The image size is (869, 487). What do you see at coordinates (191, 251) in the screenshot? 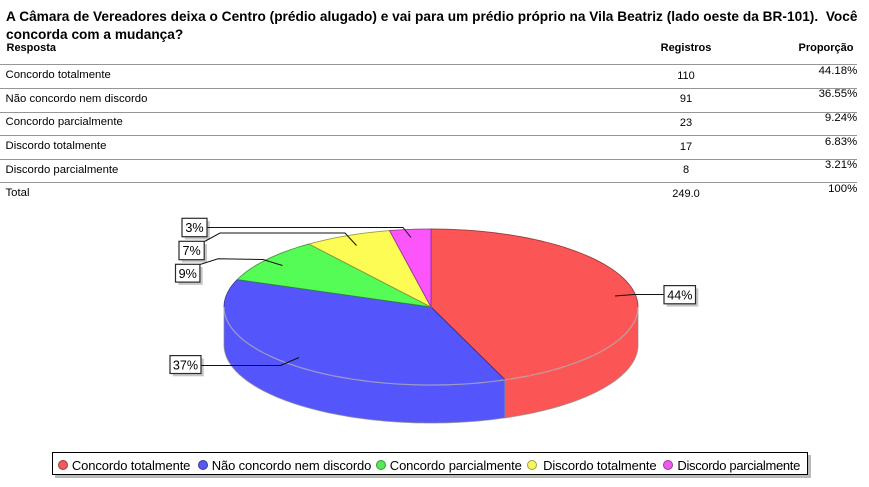
I see `svg-text: 7%` at bounding box center [191, 251].